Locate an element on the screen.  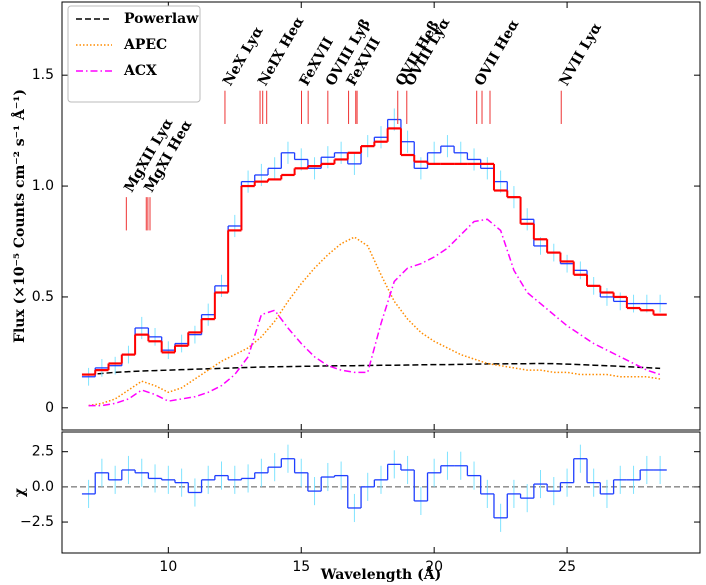
y-tick-label: 1.0 is located at coordinates (43, 186).